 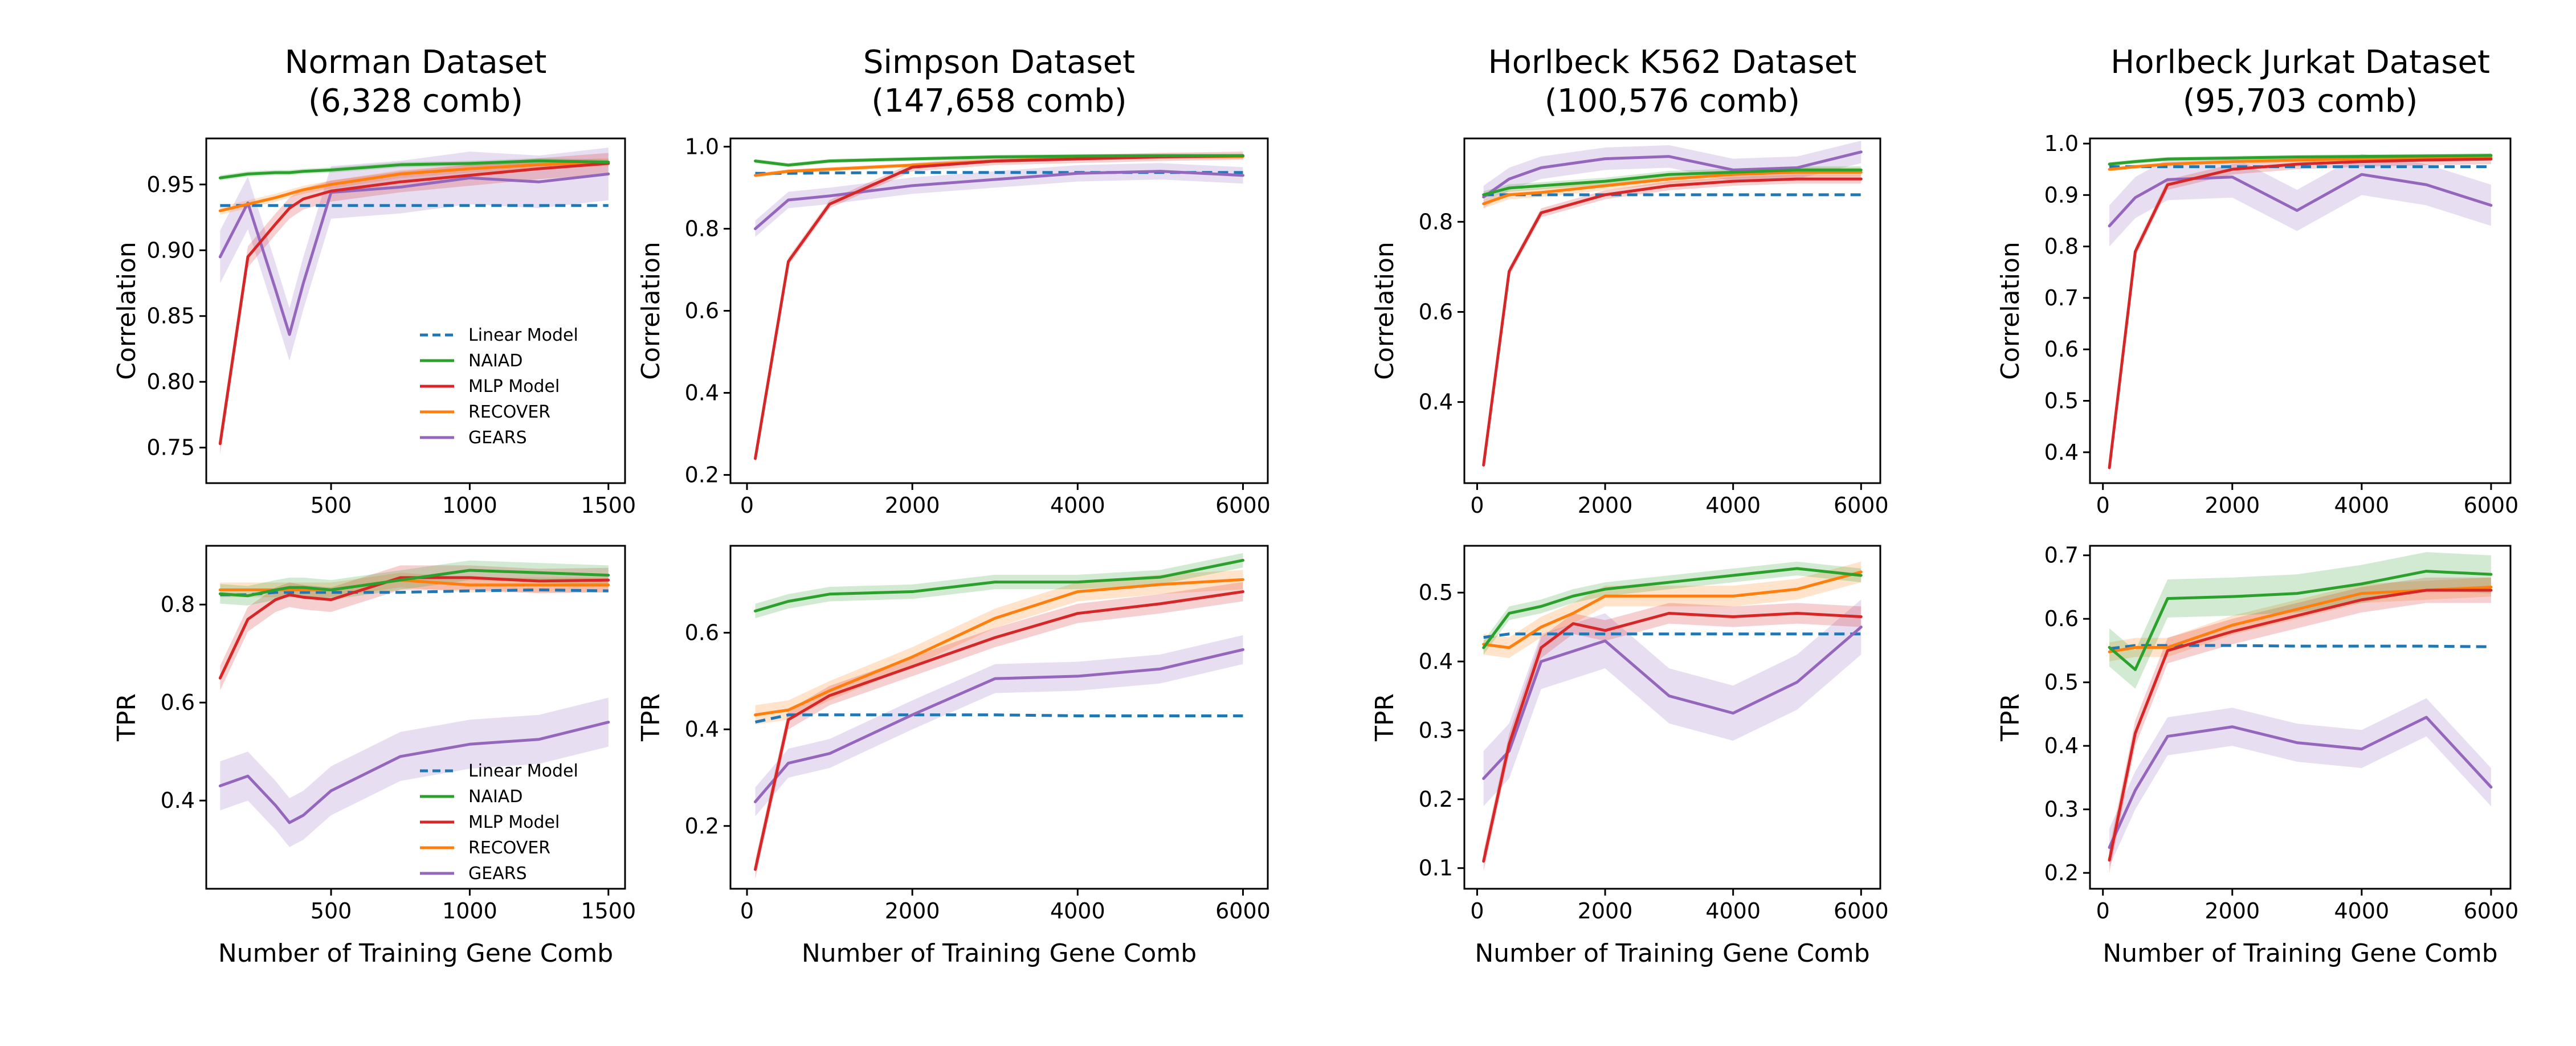 I want to click on legend-label-recover: RECOVER, so click(x=509, y=848).